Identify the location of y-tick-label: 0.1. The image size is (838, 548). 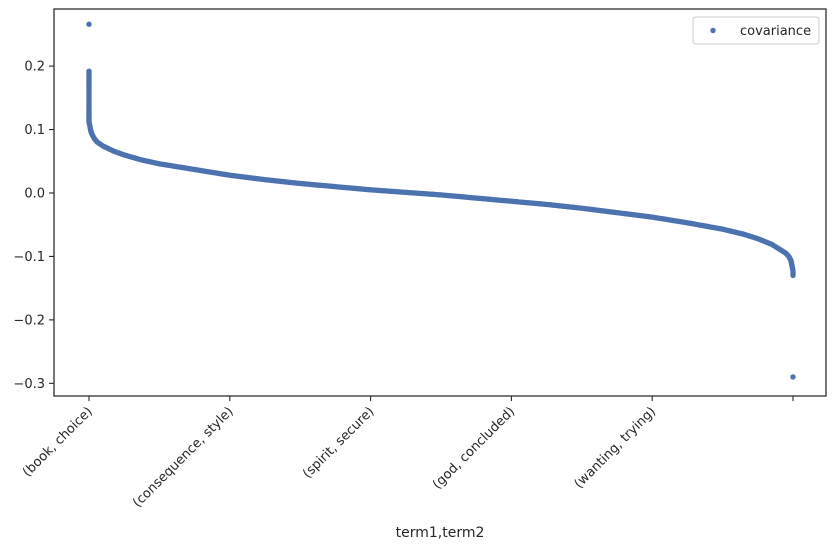
(34, 130).